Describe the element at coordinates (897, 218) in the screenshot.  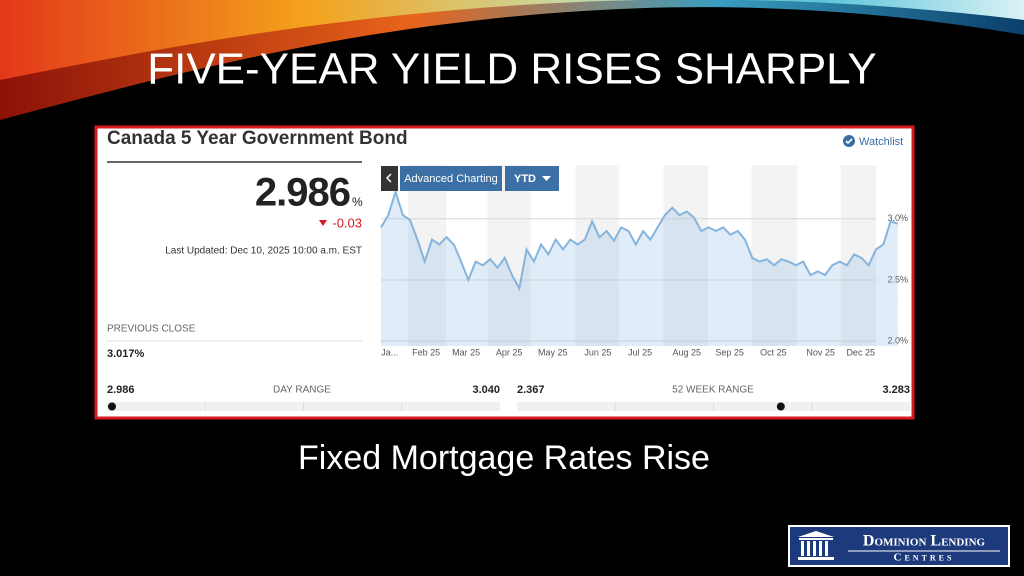
I see `y-tick-label: 3.0%` at that location.